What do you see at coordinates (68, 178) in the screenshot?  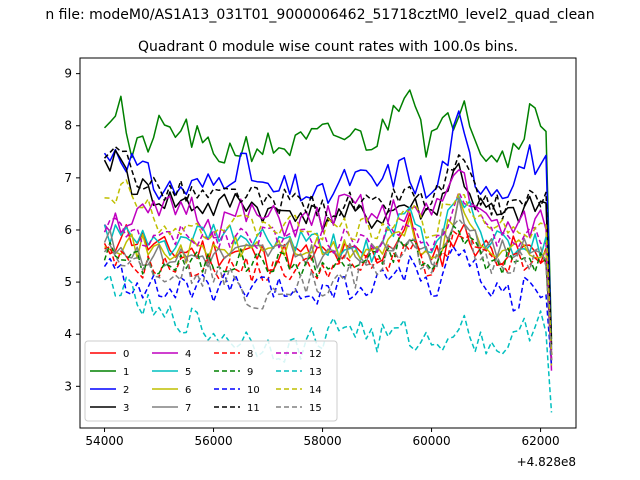 I see `y-tick-label: 7` at bounding box center [68, 178].